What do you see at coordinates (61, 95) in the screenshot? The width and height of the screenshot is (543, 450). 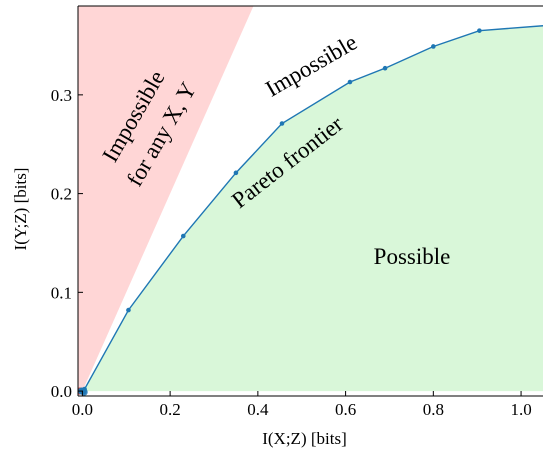 I see `y-tick-label: 0.3` at bounding box center [61, 95].